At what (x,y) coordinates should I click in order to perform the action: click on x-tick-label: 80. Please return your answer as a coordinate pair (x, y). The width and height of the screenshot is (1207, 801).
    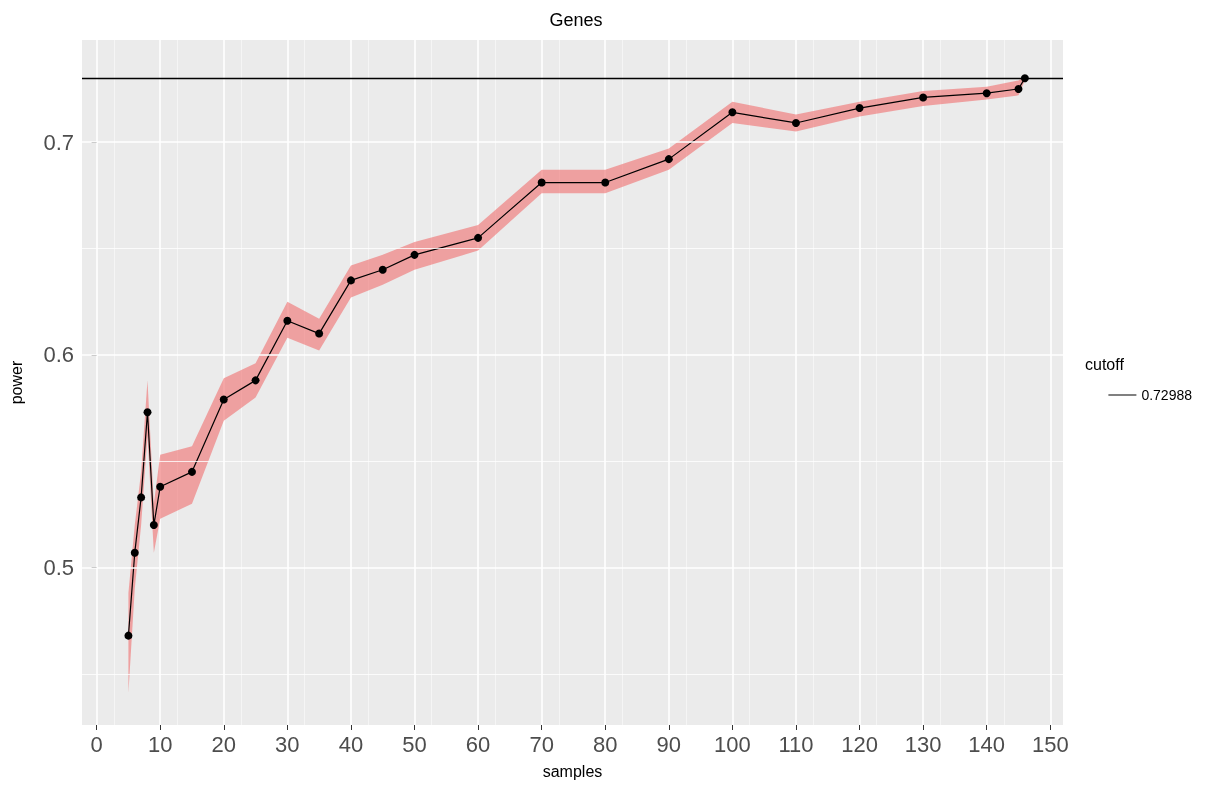
    Looking at the image, I should click on (605, 744).